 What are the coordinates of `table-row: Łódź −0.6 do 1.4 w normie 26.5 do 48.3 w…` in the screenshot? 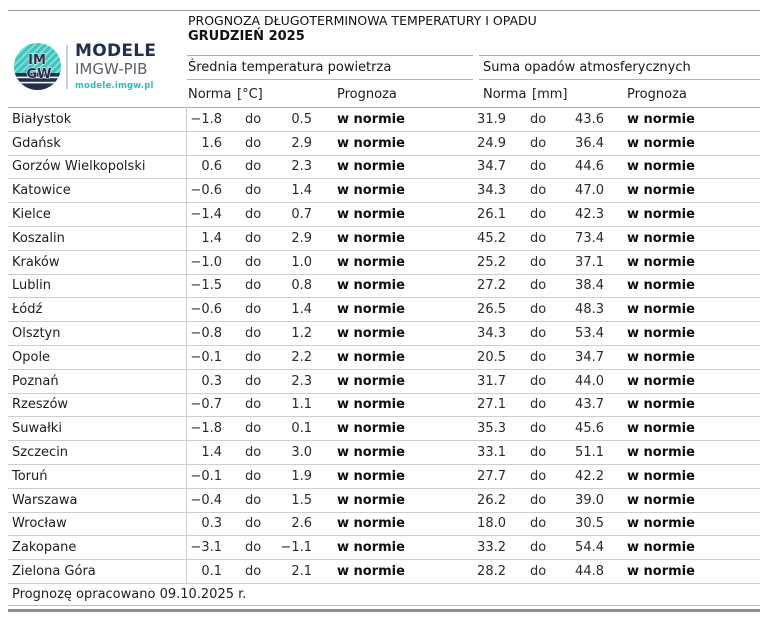 It's located at (384, 310).